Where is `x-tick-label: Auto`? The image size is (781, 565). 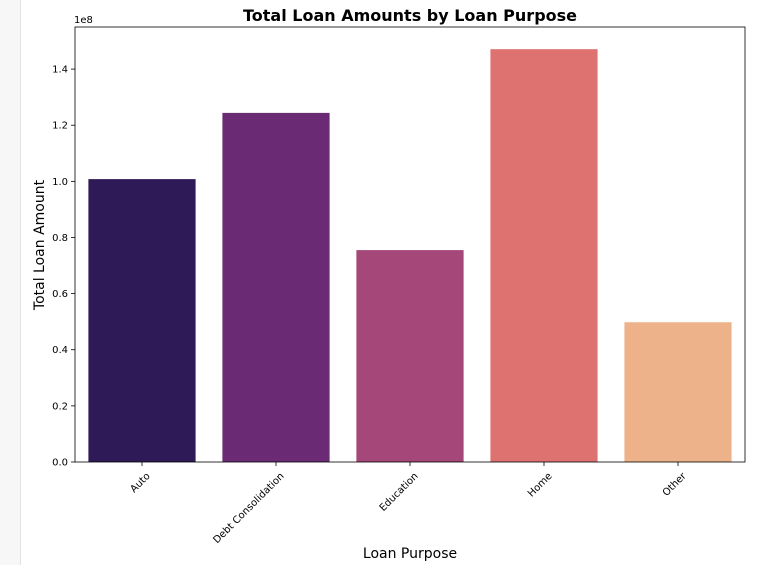 x-tick-label: Auto is located at coordinates (140, 483).